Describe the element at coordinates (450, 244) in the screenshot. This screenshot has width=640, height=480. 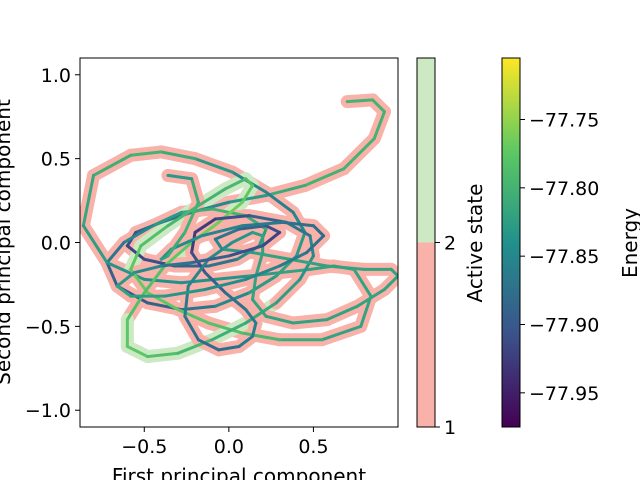
I see `state-tick-label: 2` at that location.